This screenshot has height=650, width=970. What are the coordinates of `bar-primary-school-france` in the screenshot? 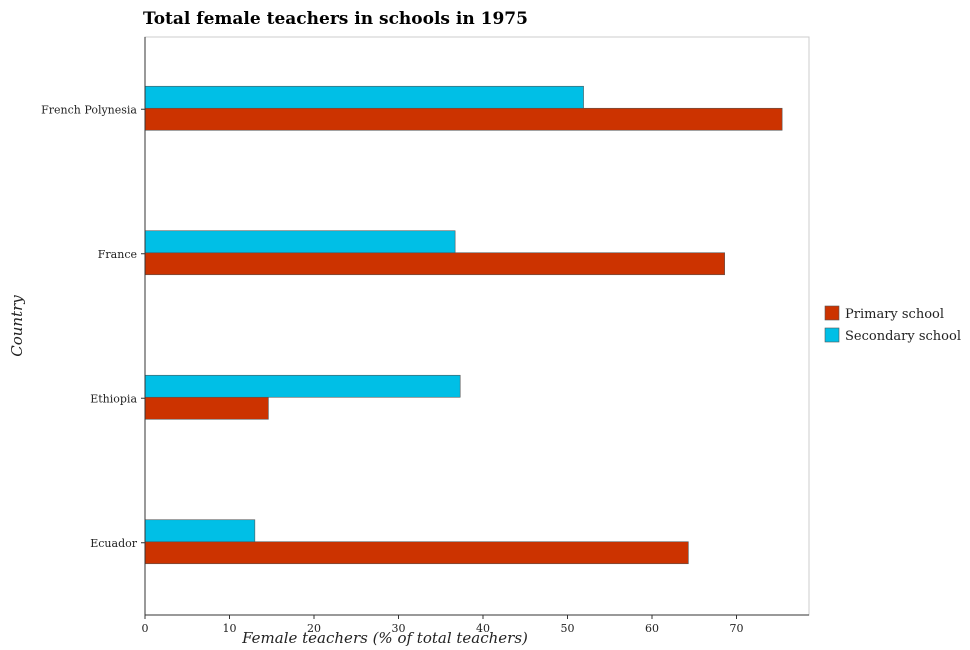 It's located at (434, 264).